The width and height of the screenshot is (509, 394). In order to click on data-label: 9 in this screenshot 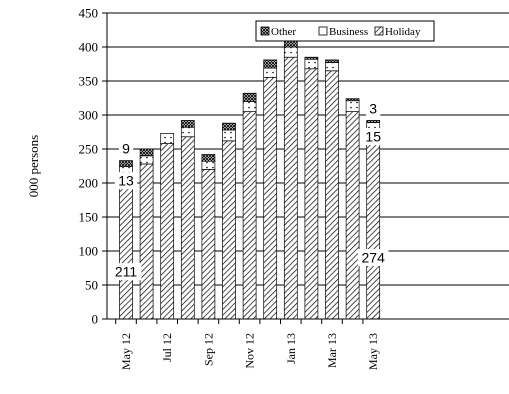, I will do `click(126, 149)`.